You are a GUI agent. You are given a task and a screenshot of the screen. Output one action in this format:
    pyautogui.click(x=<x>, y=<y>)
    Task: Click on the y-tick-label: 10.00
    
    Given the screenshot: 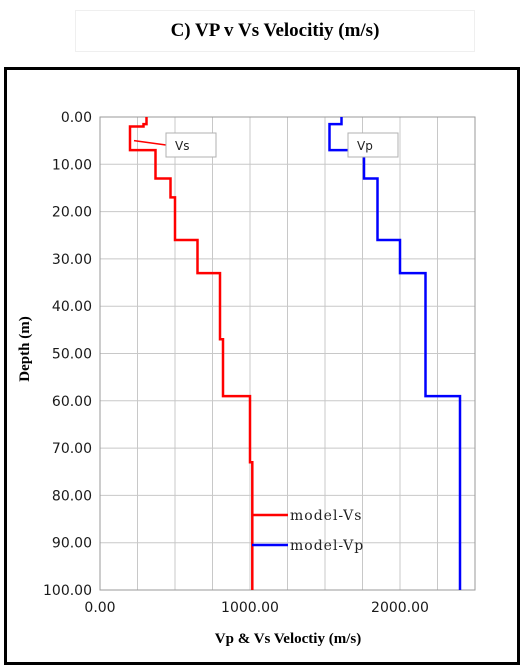 What is the action you would take?
    pyautogui.click(x=72, y=165)
    